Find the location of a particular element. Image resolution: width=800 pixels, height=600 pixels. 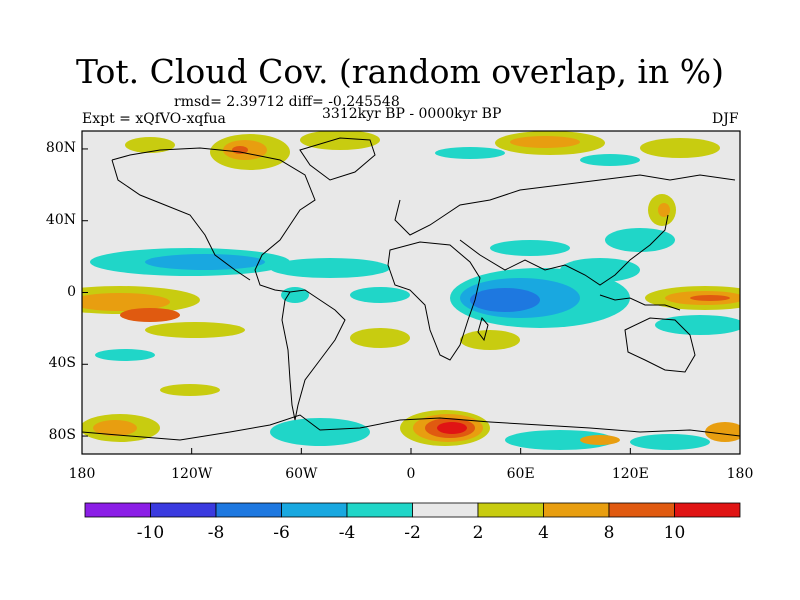

stats-line: rmsd= 2.39712 diff= -0.245548 is located at coordinates (287, 102).